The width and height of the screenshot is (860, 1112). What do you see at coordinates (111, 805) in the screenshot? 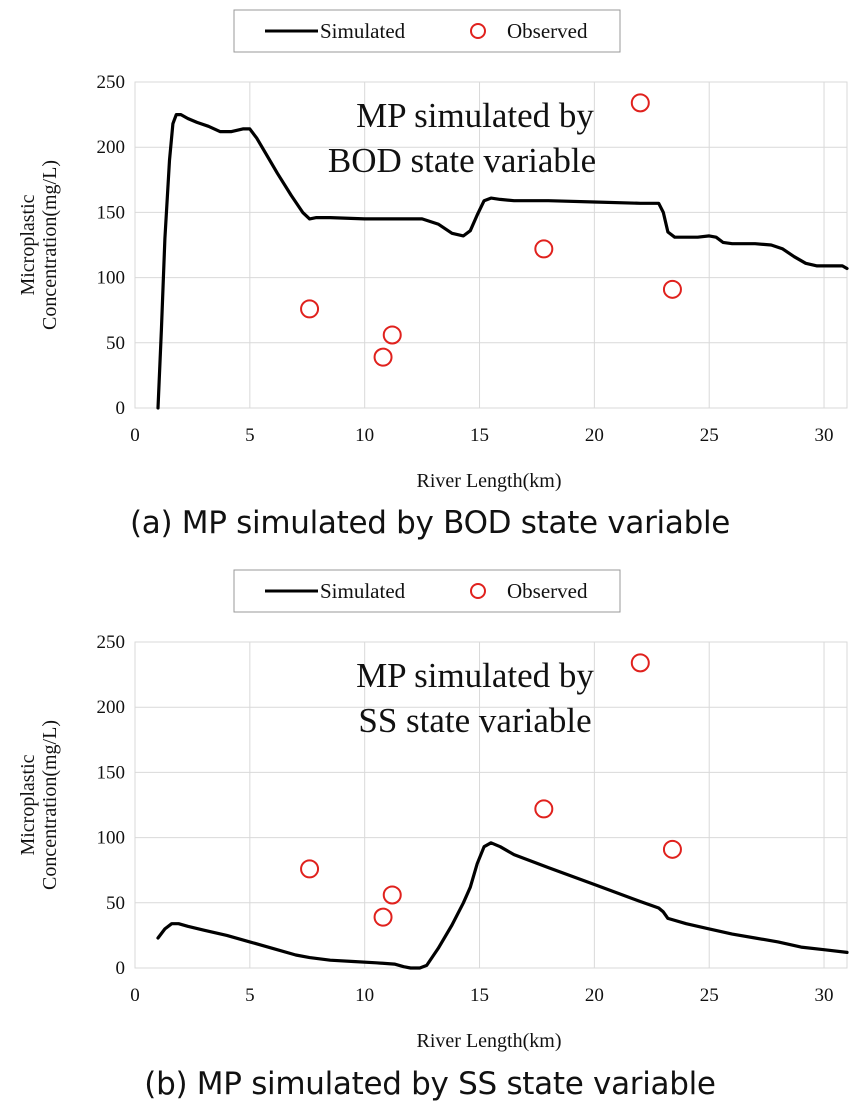
I see `y-ticks-b: 0 50 100 150 200 250` at bounding box center [111, 805].